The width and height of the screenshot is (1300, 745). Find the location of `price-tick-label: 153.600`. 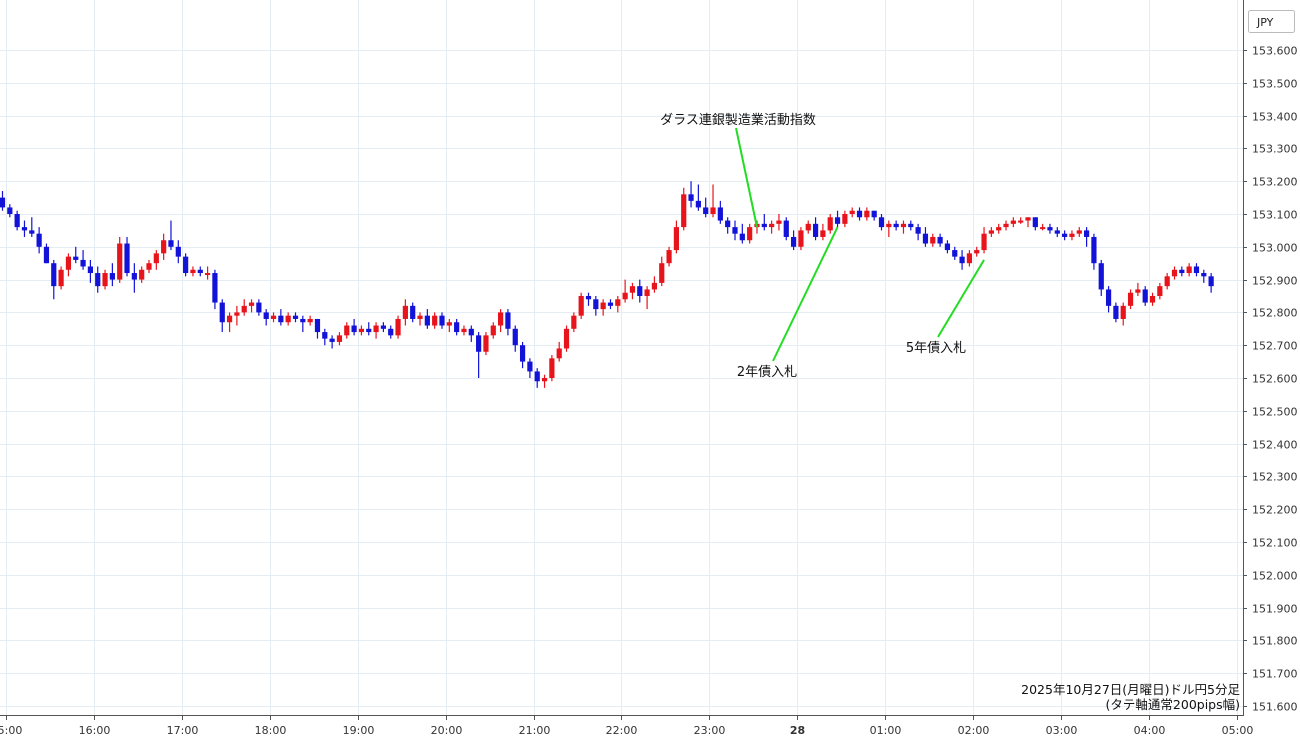

price-tick-label: 153.600 is located at coordinates (1275, 51).